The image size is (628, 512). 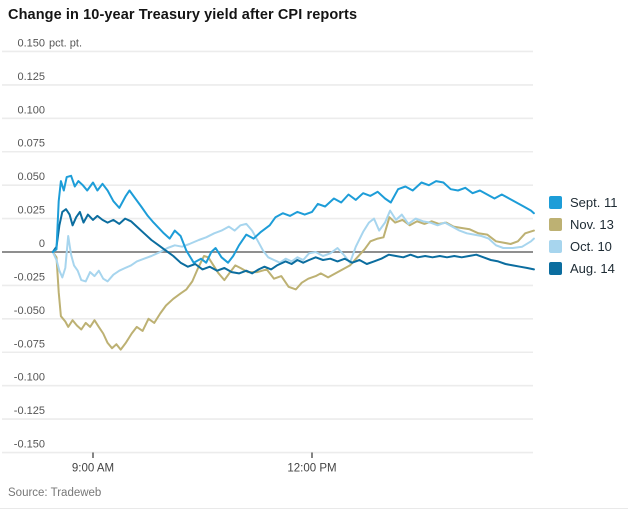 What do you see at coordinates (314, 508) in the screenshot?
I see `bottom-divider` at bounding box center [314, 508].